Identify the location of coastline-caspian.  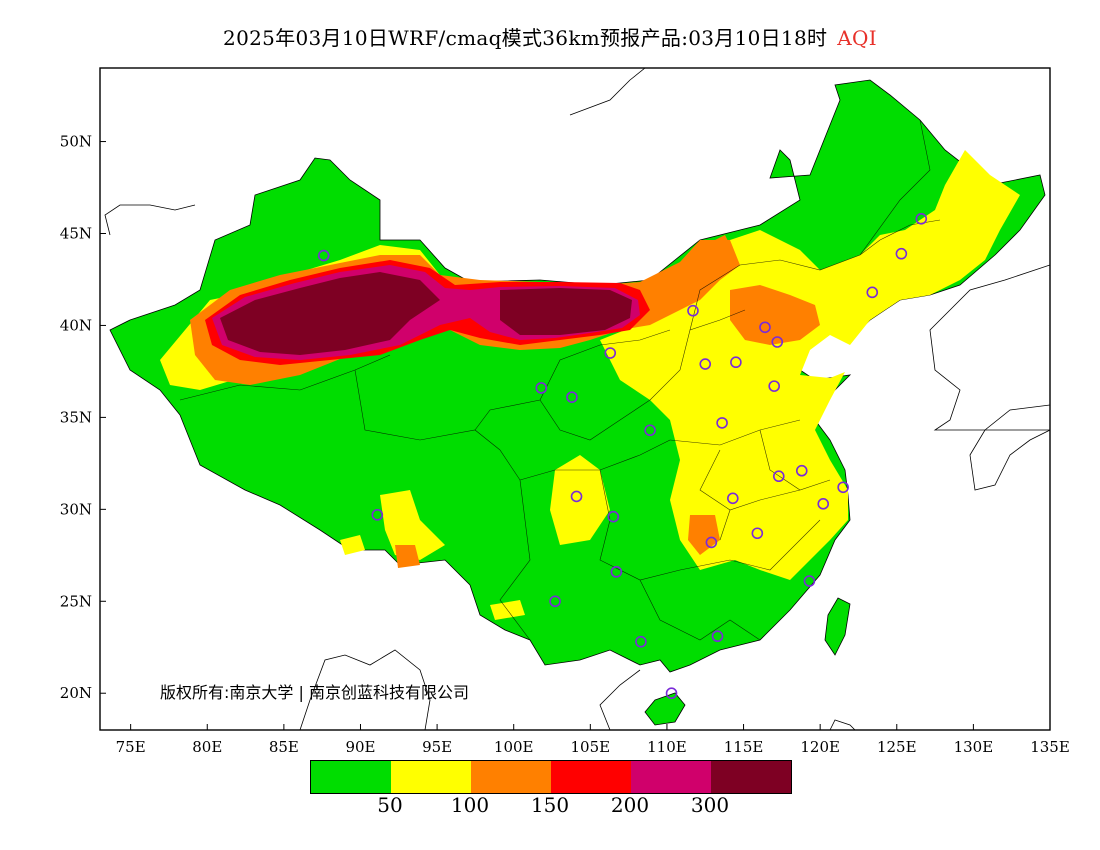
(150, 220).